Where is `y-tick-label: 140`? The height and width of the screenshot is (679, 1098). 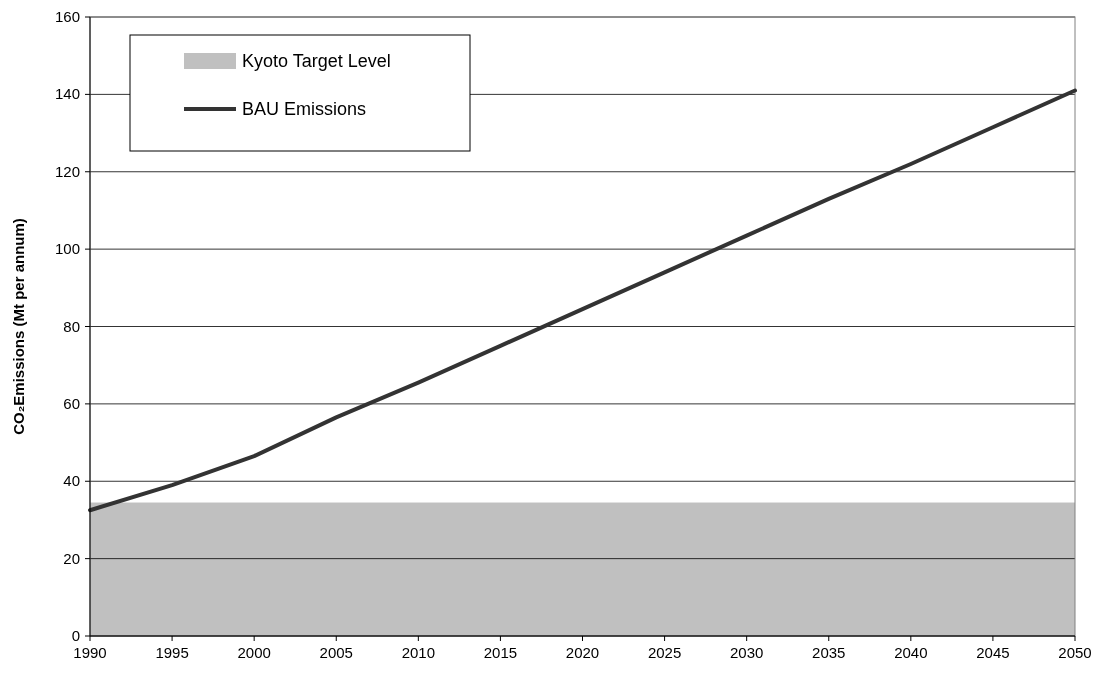 y-tick-label: 140 is located at coordinates (67, 94).